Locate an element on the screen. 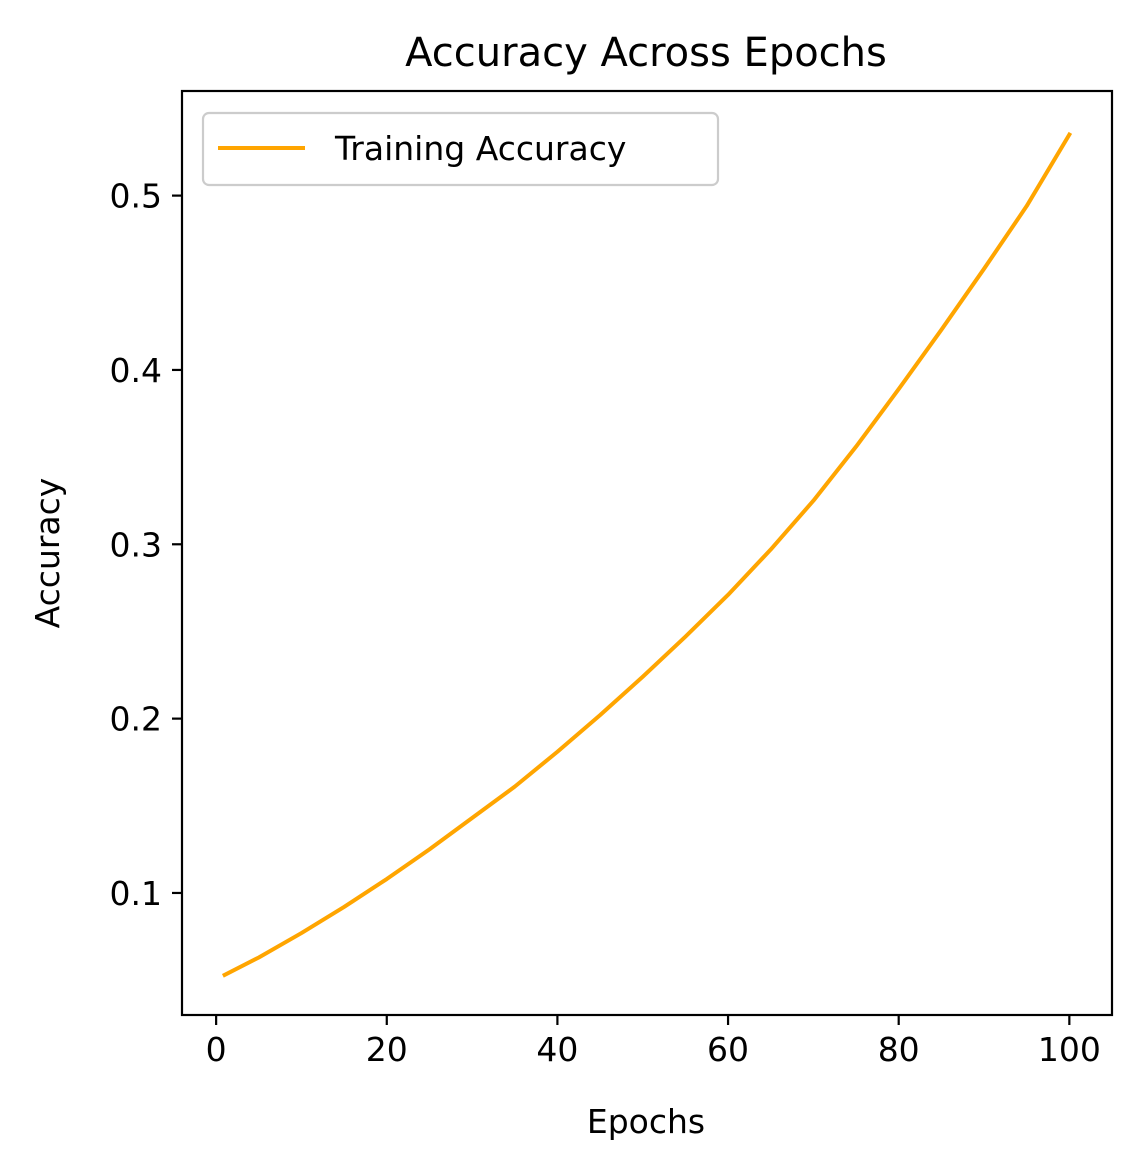 The width and height of the screenshot is (1142, 1172). y-tick-label: 0.2 is located at coordinates (136, 719).